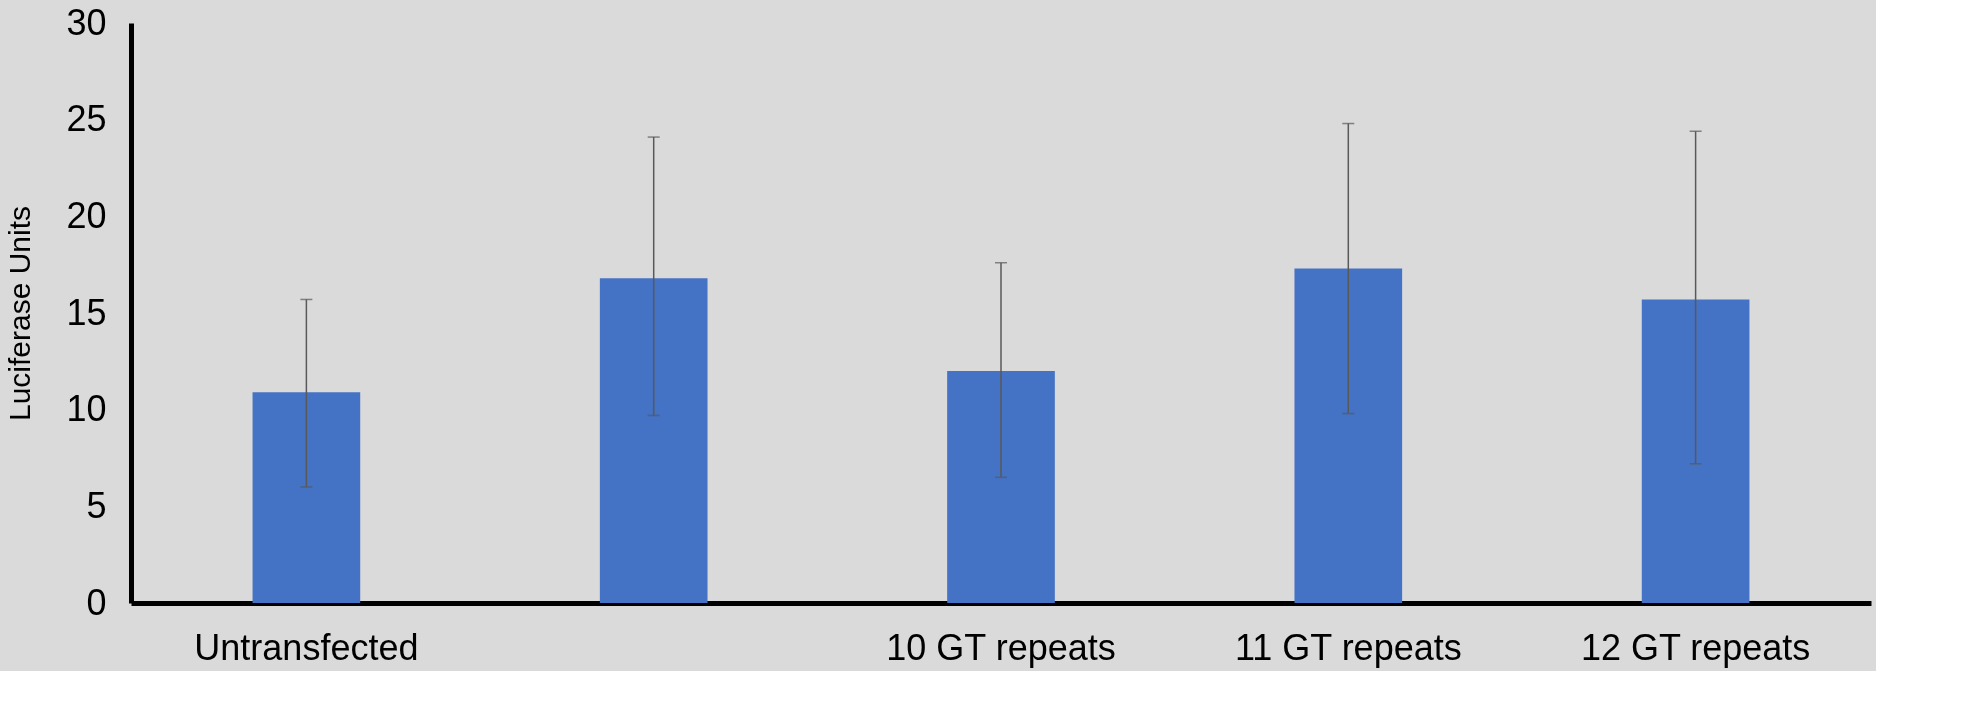  What do you see at coordinates (86, 22) in the screenshot?
I see `y-tick-label: 30` at bounding box center [86, 22].